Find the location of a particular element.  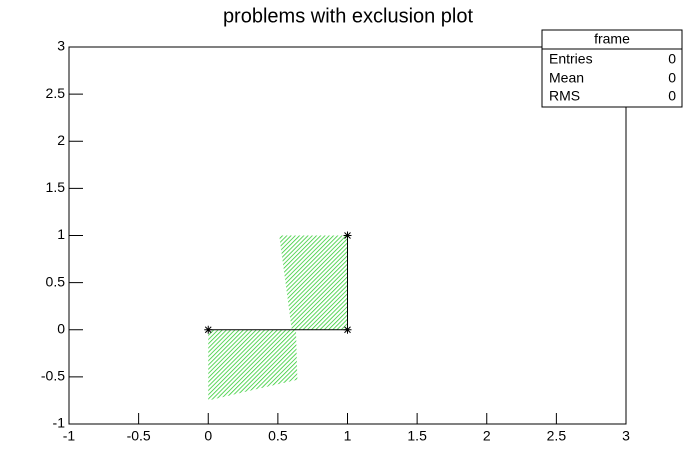

stats-label: Mean is located at coordinates (566, 78).